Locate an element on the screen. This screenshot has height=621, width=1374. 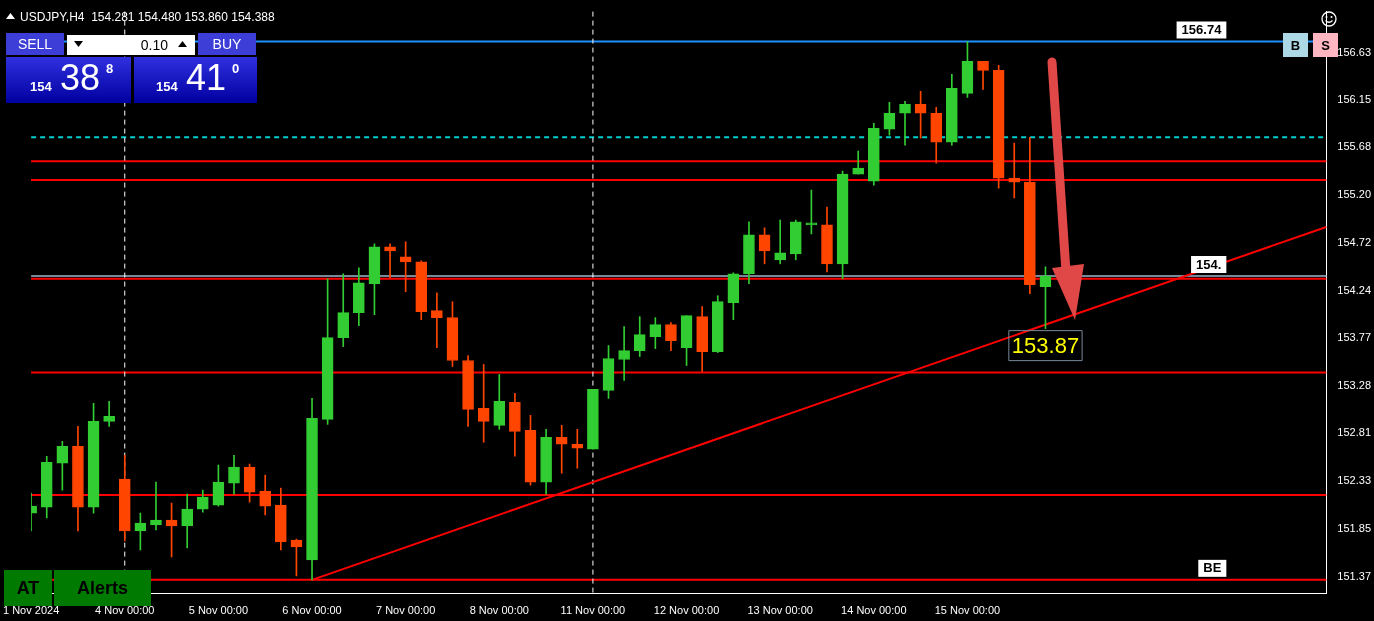
ref-line-label: 156.74 is located at coordinates (1202, 30).